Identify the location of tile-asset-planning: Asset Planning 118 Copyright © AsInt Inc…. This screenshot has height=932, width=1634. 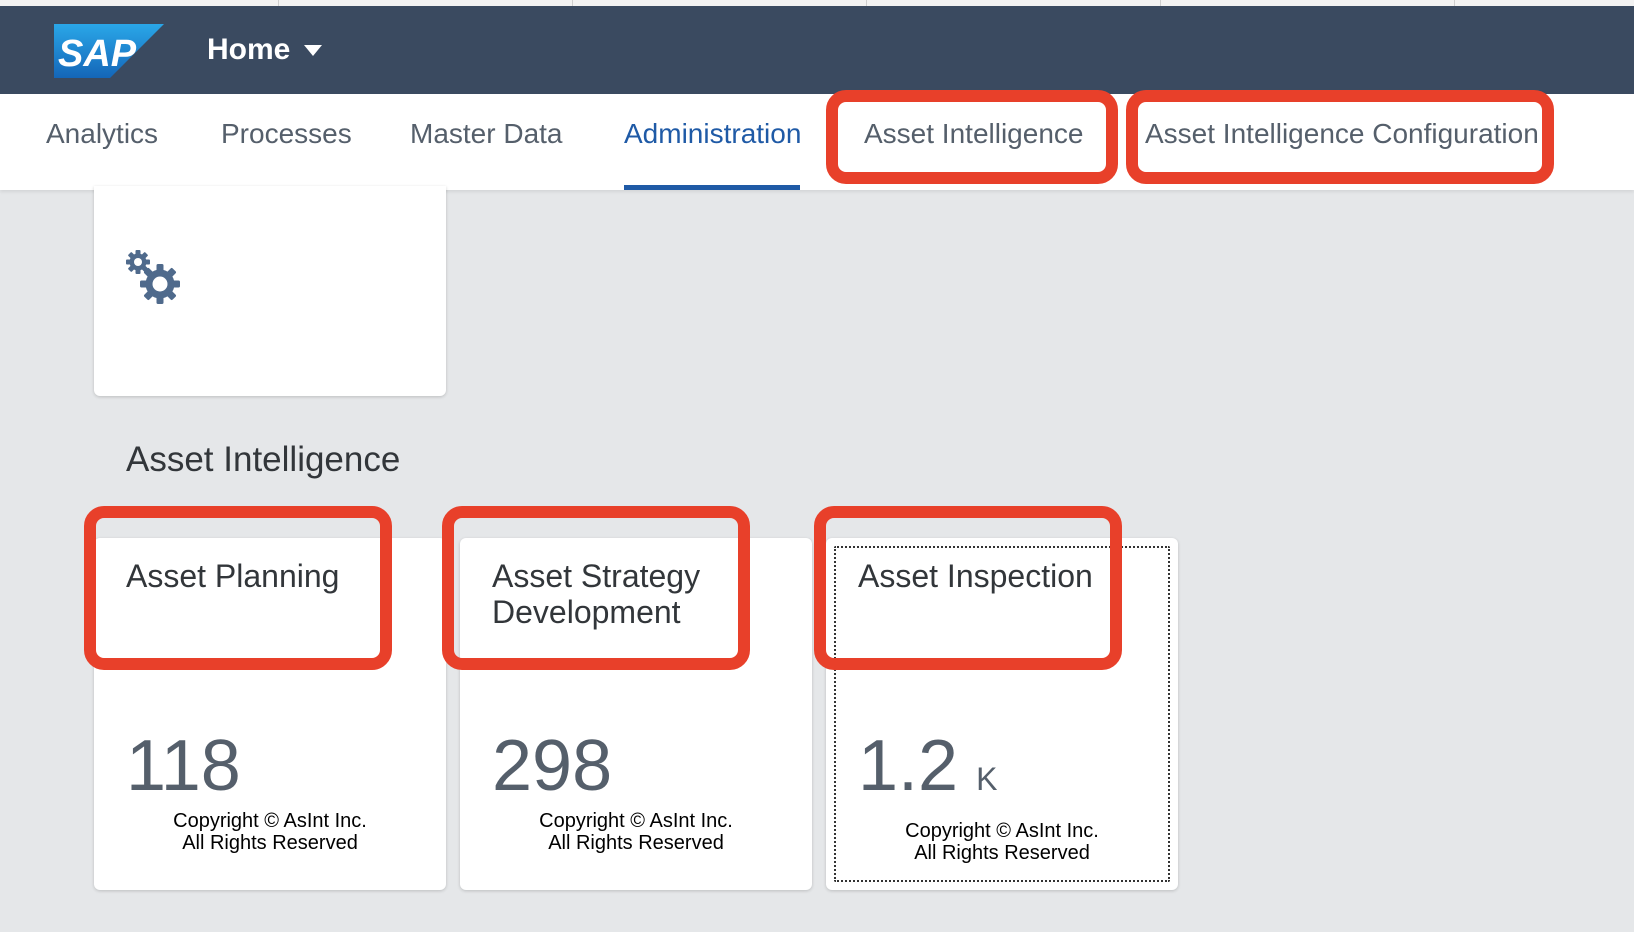
(270, 714).